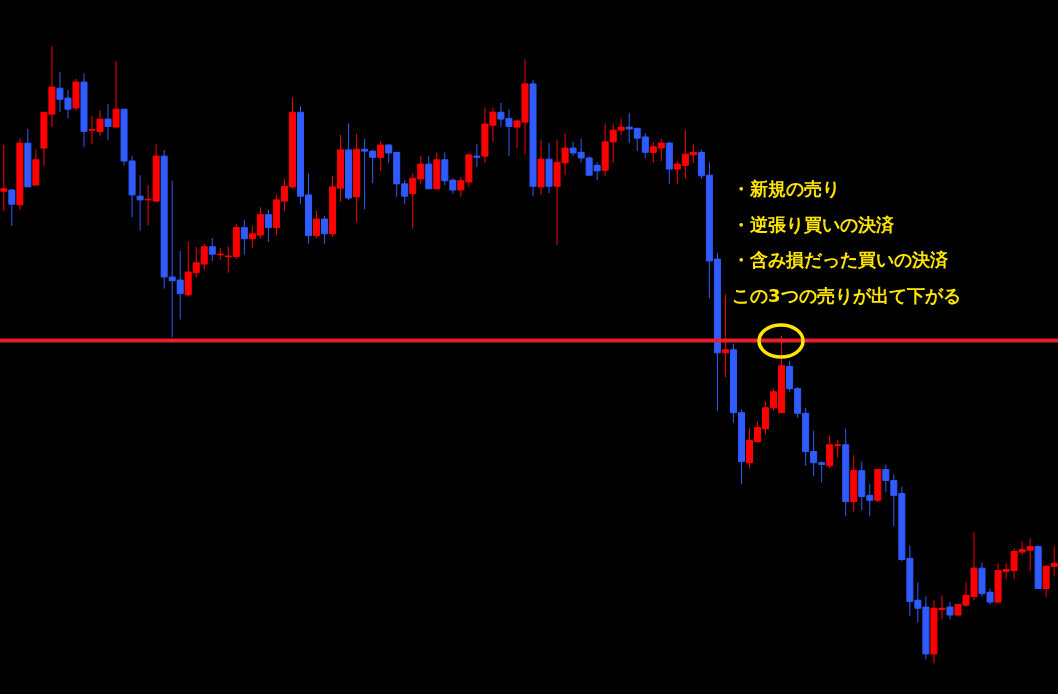 Image resolution: width=1058 pixels, height=694 pixels. What do you see at coordinates (813, 224) in the screenshot?
I see `annotation: ・逆張り買いの決済` at bounding box center [813, 224].